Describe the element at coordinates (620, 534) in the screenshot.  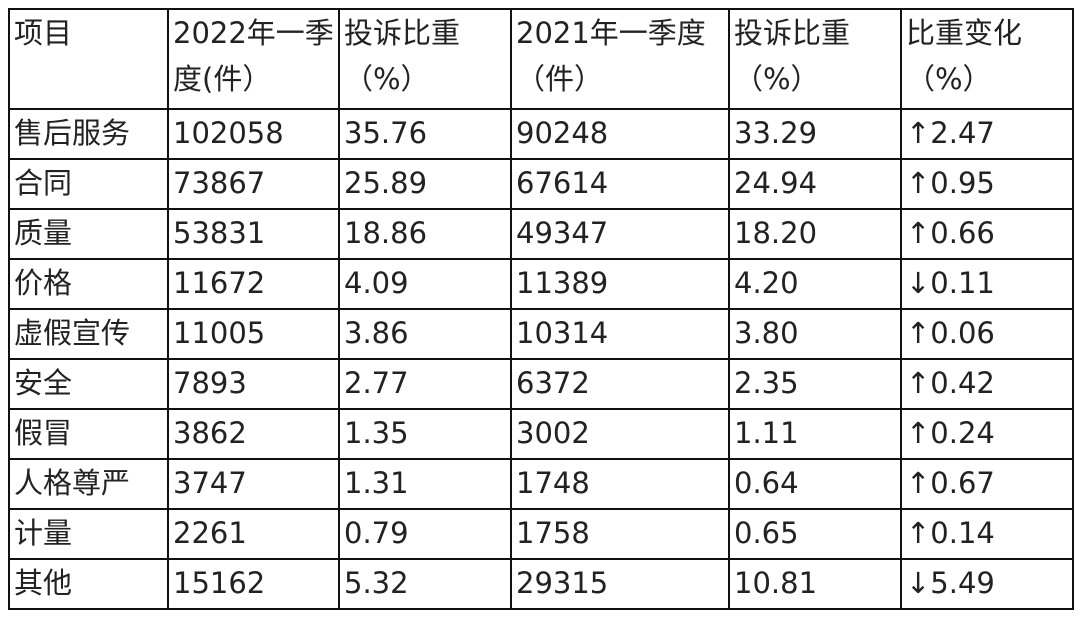
I see `table-cell: 1758` at that location.